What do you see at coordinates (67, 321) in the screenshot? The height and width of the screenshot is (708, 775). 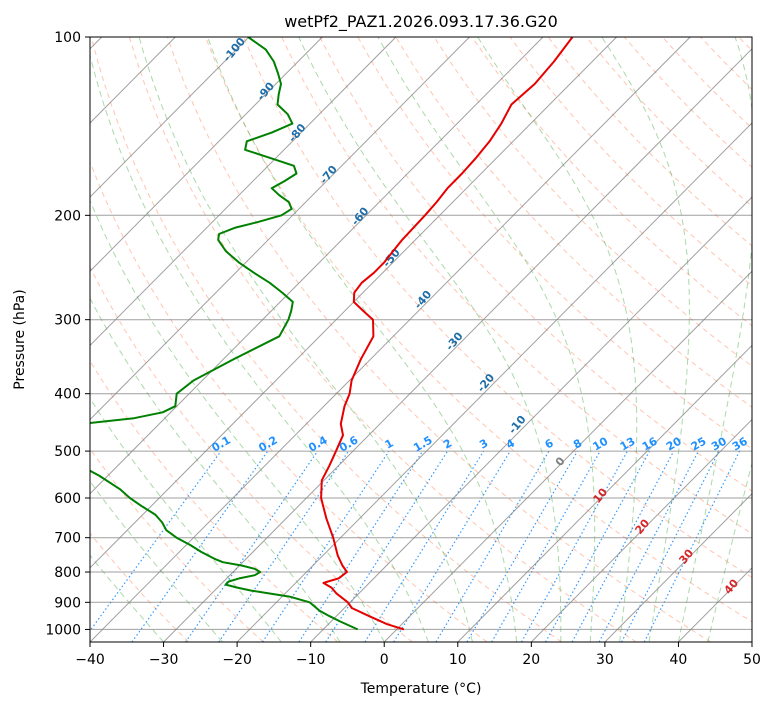 I see `y-tick-label: 300` at bounding box center [67, 321].